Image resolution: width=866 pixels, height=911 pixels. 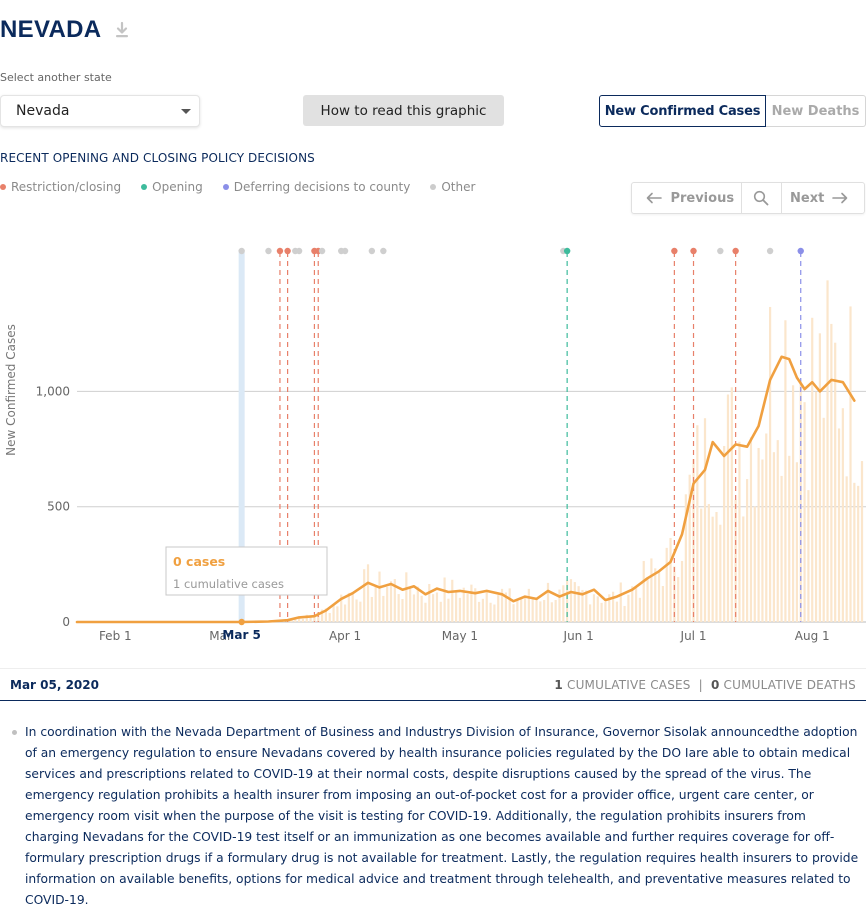 I want to click on previous-label: Previous, so click(x=702, y=198).